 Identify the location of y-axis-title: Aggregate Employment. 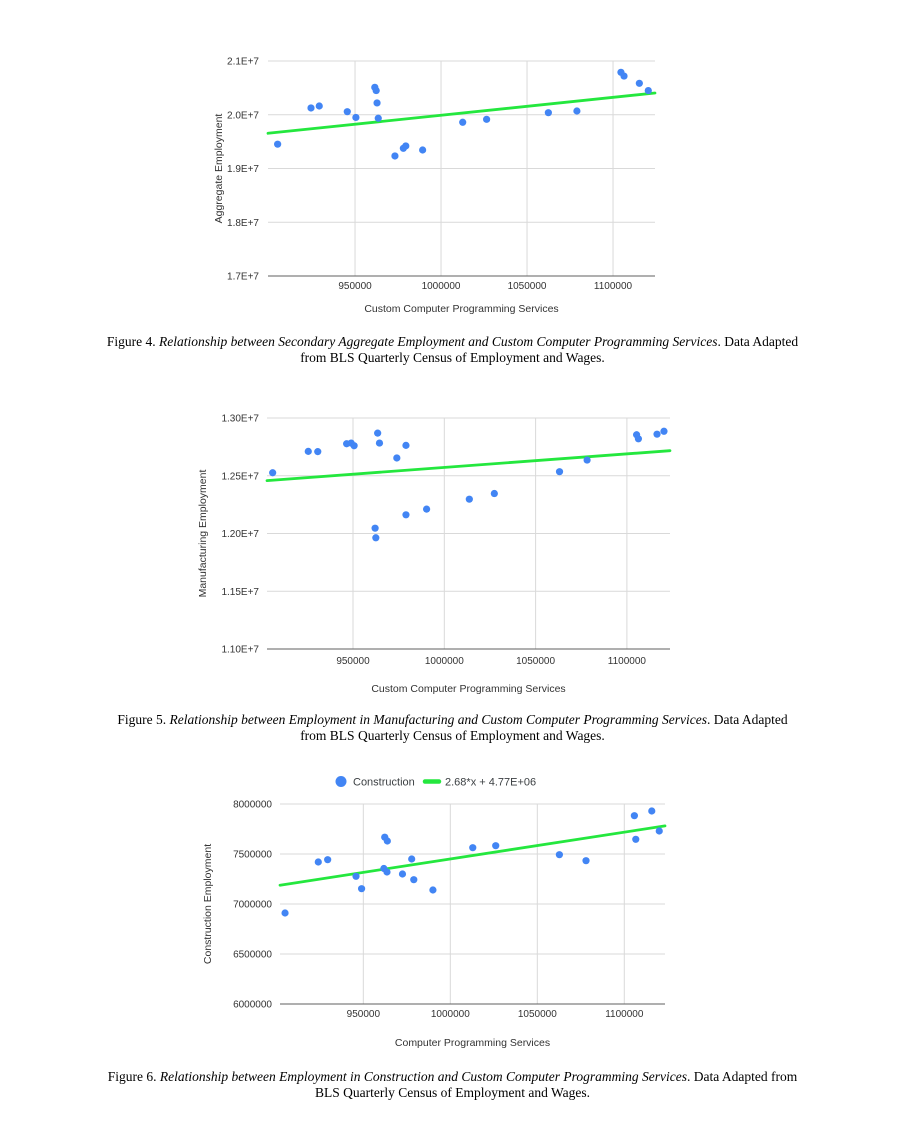
(219, 169).